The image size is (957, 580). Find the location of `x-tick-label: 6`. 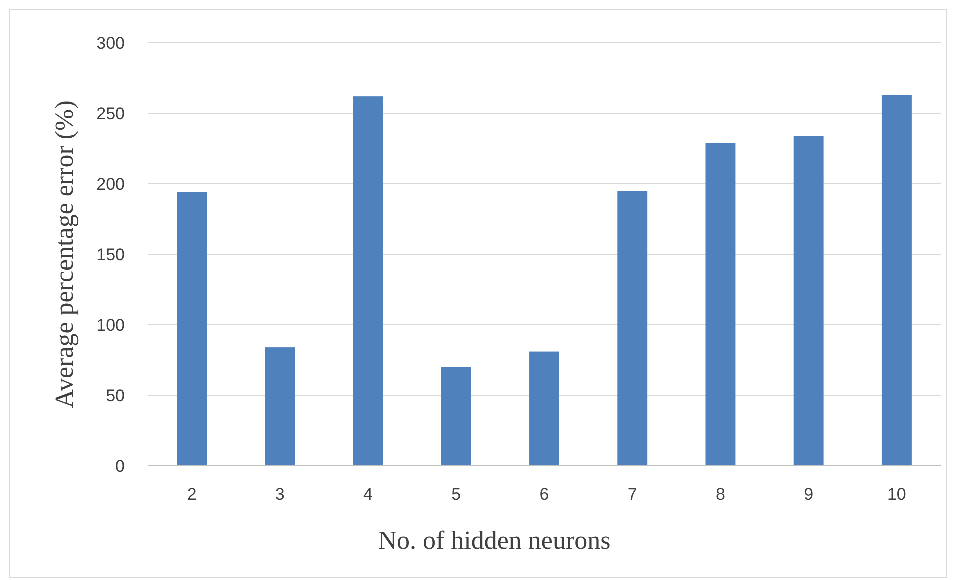

x-tick-label: 6 is located at coordinates (545, 494).